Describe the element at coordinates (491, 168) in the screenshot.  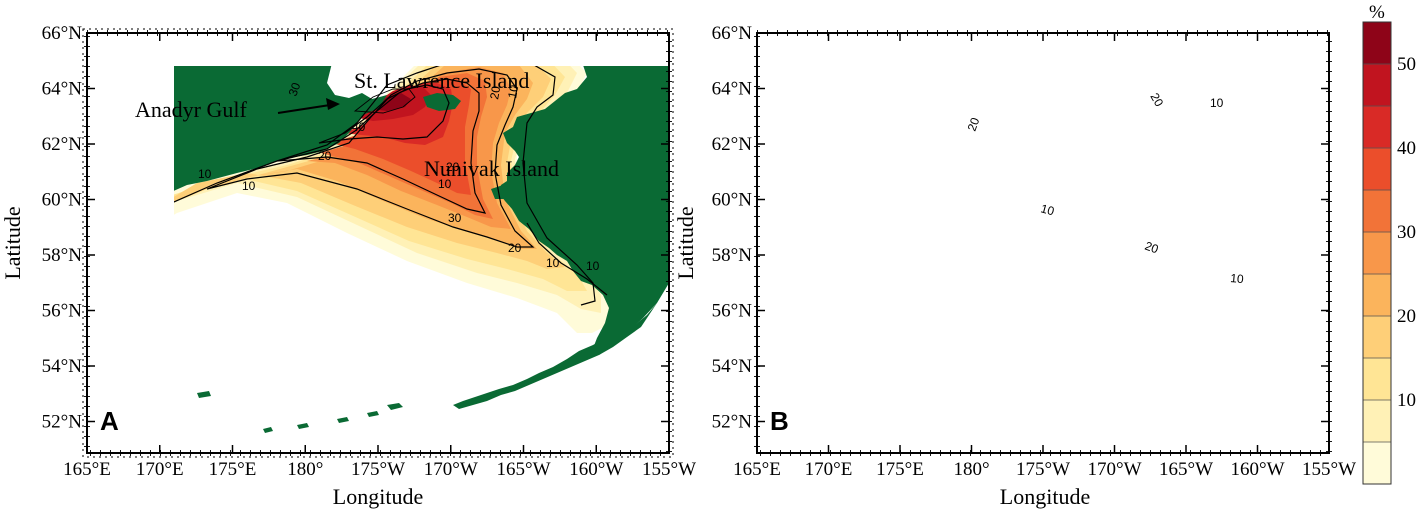
I see `annotation-nunivak-island: Nunivak Island` at that location.